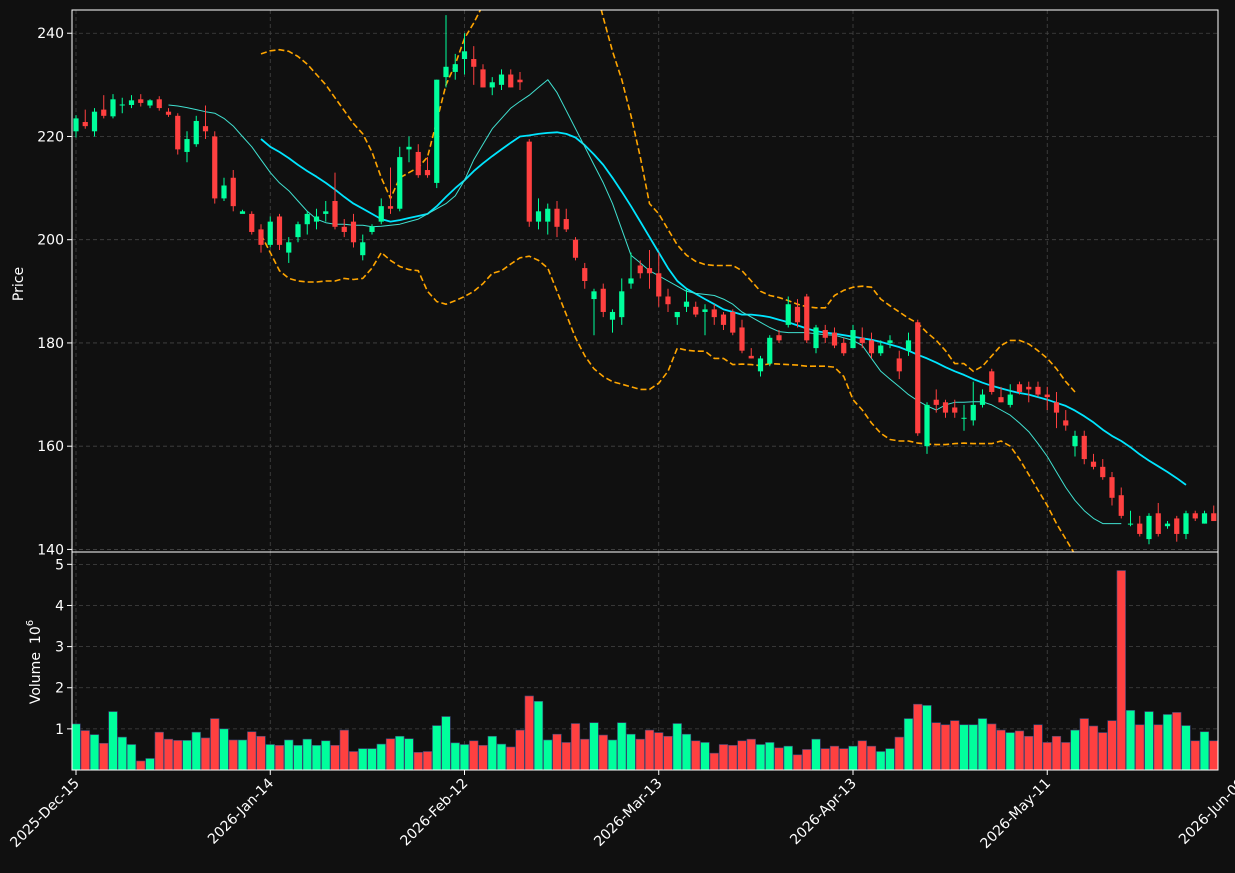 This screenshot has width=1235, height=873. I want to click on price-tick-label: 160, so click(50, 447).